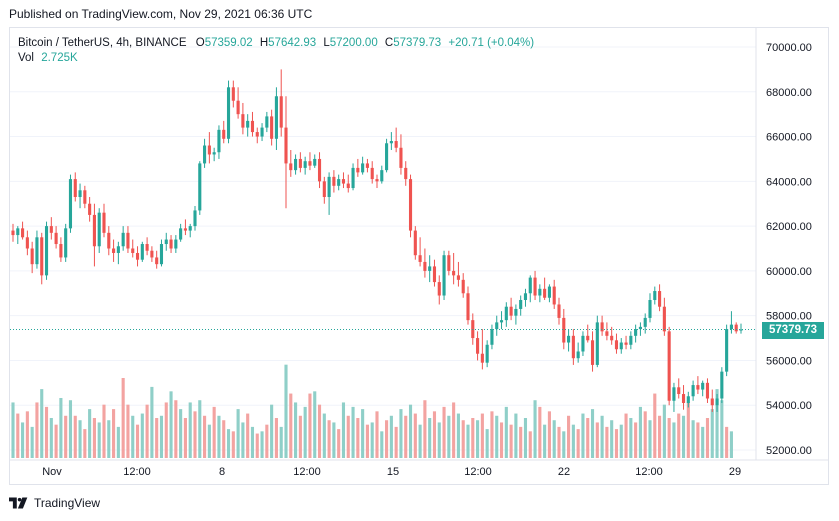 This screenshot has height=521, width=839. I want to click on volume-label: Vol, so click(26, 58).